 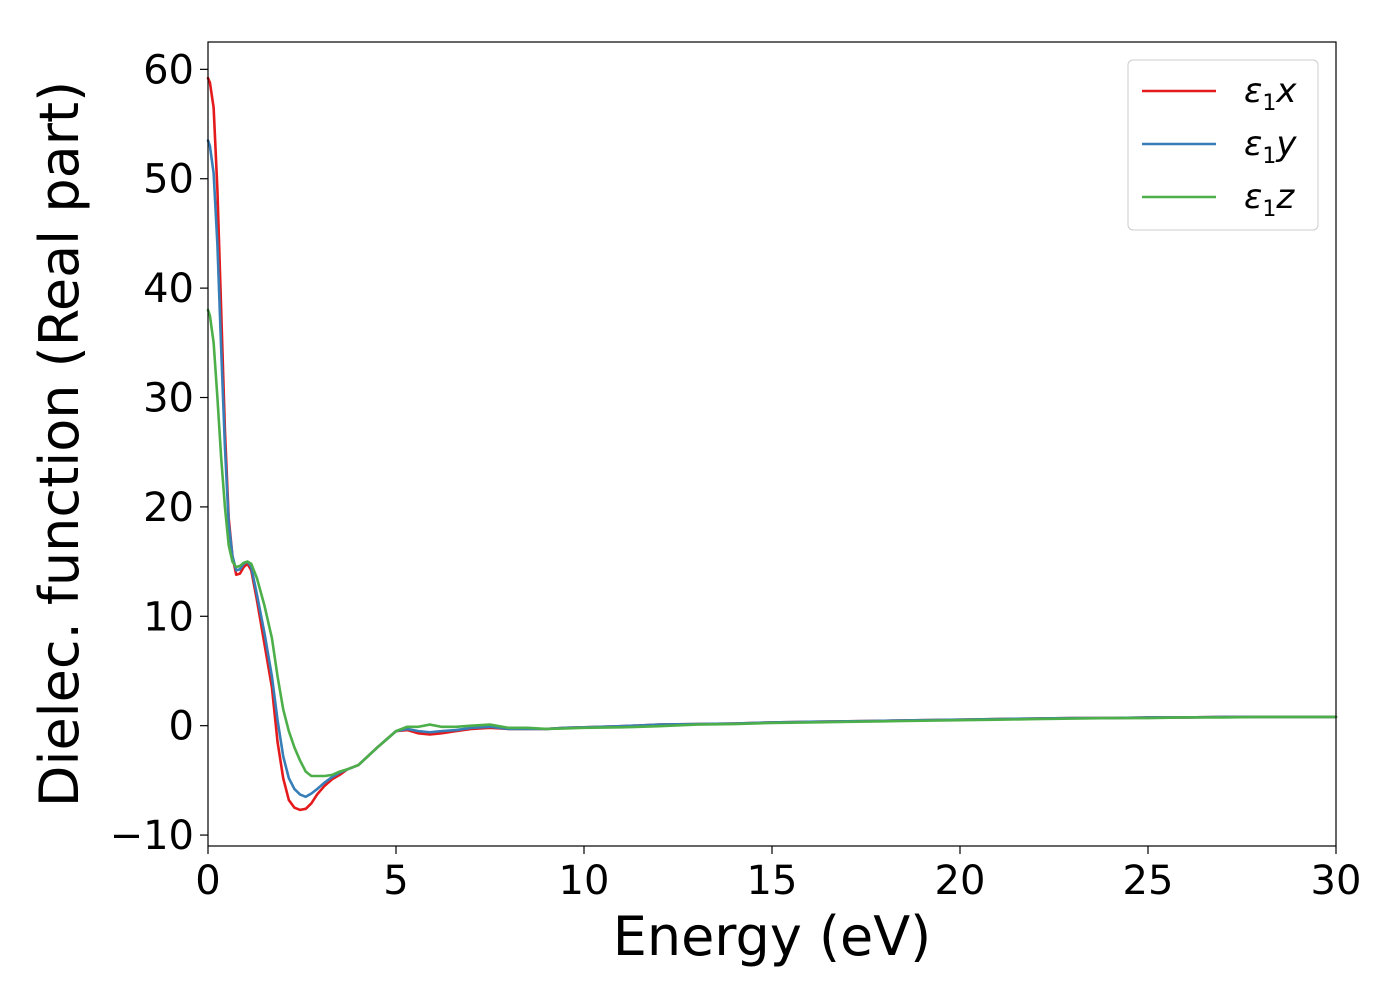 I want to click on y-axis: −10 0 10 20 30 40 50 60, so click(x=159, y=453).